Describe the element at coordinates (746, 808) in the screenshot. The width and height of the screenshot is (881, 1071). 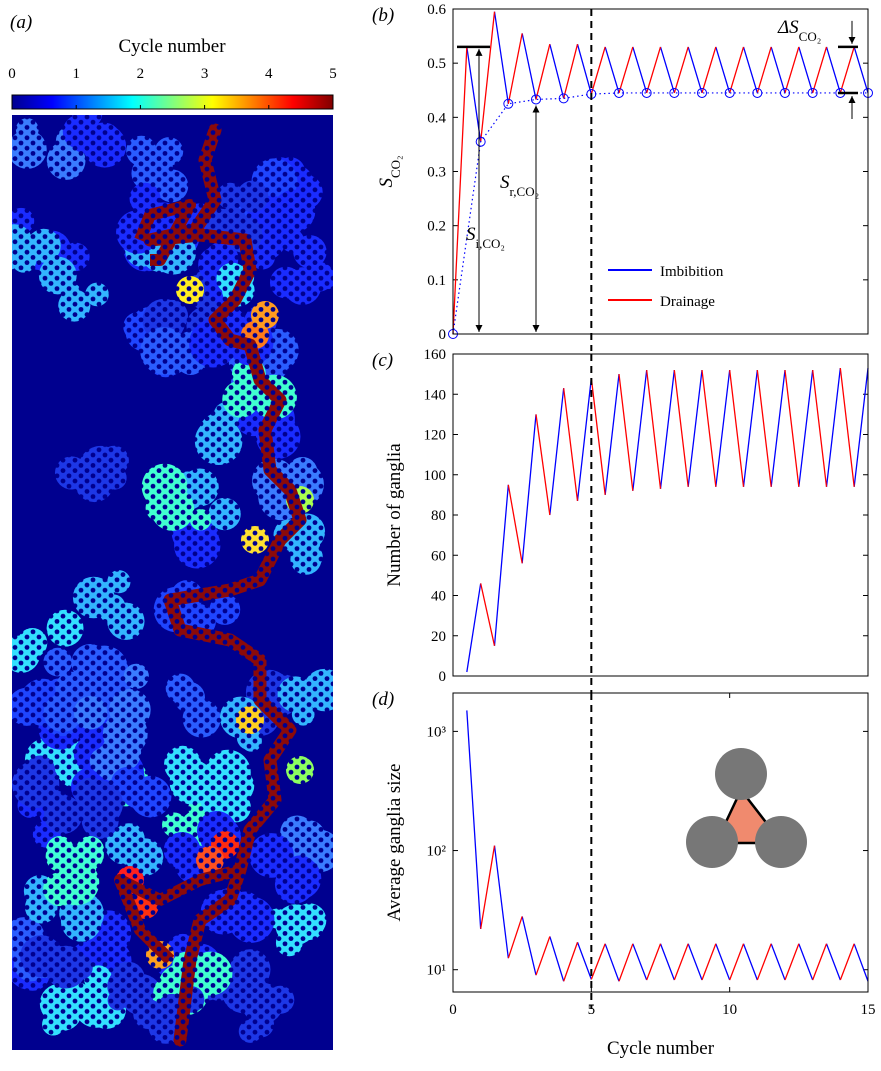
I see `pore-diagram` at that location.